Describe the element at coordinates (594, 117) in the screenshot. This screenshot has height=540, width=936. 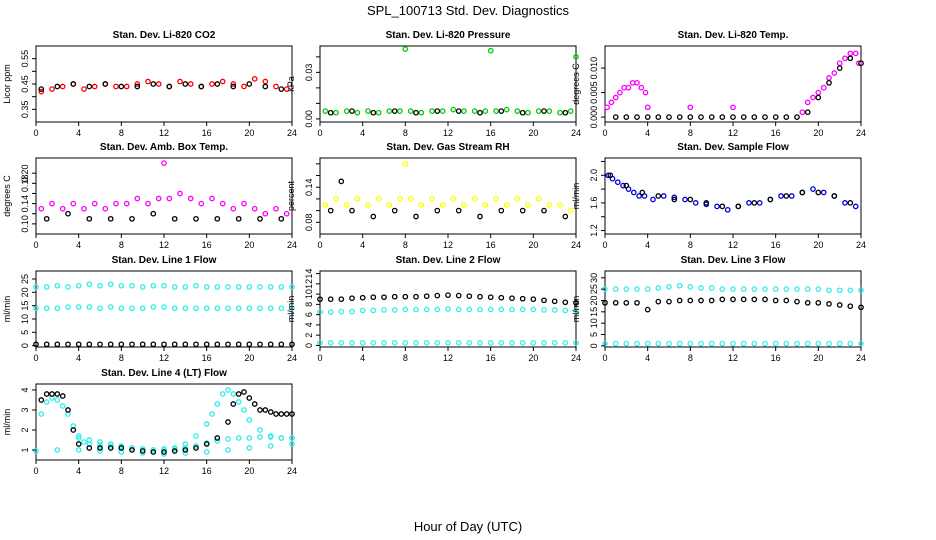
I see `y-tick-label: 0.000` at that location.